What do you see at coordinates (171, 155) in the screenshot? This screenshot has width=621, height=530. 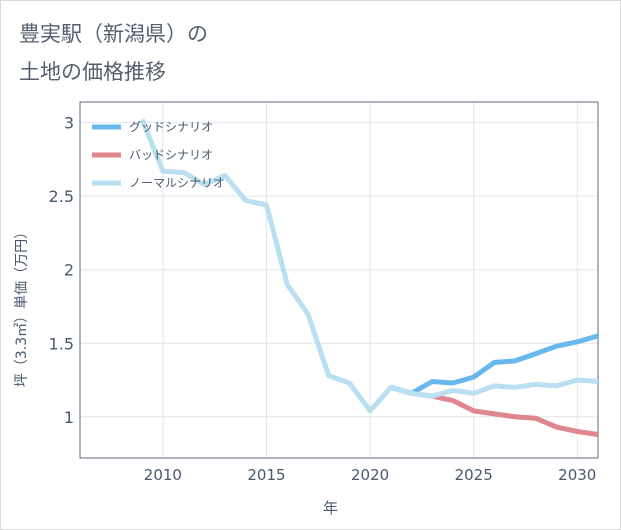 I see `legend-label: バッドシナリオ` at bounding box center [171, 155].